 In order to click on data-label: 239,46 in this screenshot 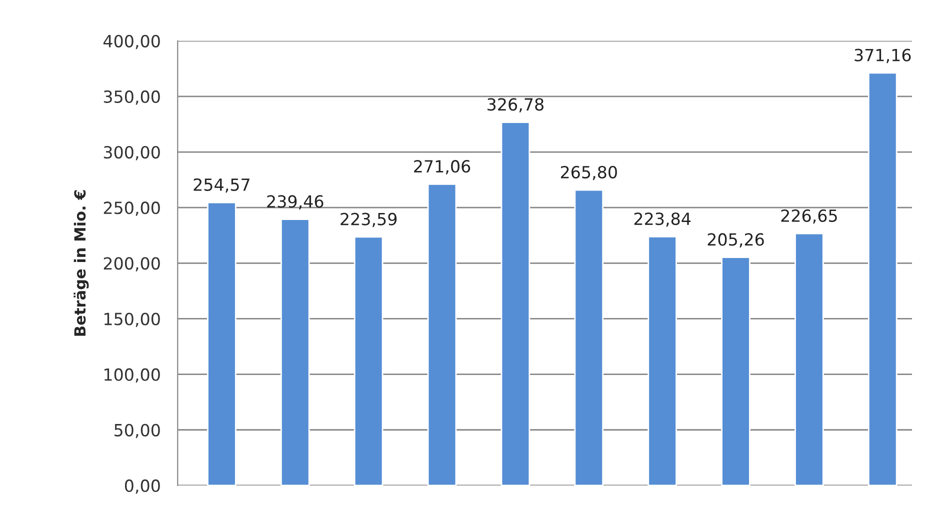, I will do `click(295, 202)`.